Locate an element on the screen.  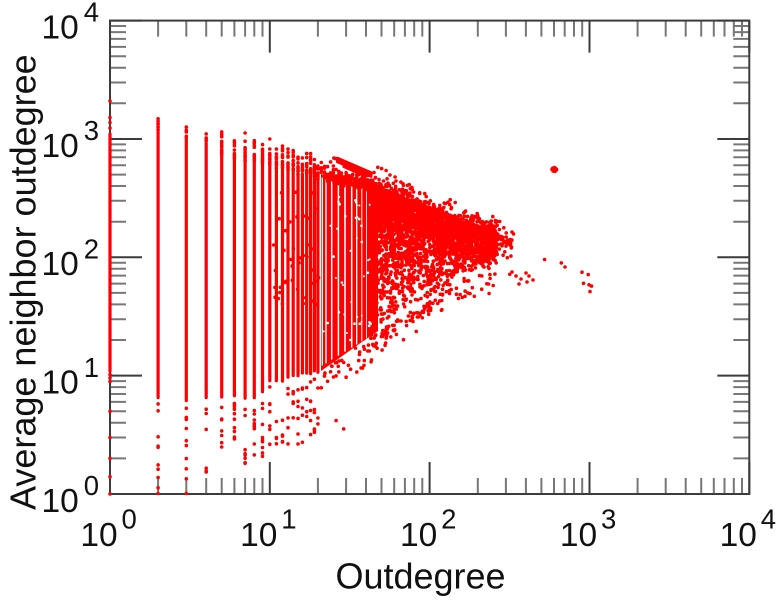
svg-text: Average neighbor outdegree is located at coordinates (23, 282).